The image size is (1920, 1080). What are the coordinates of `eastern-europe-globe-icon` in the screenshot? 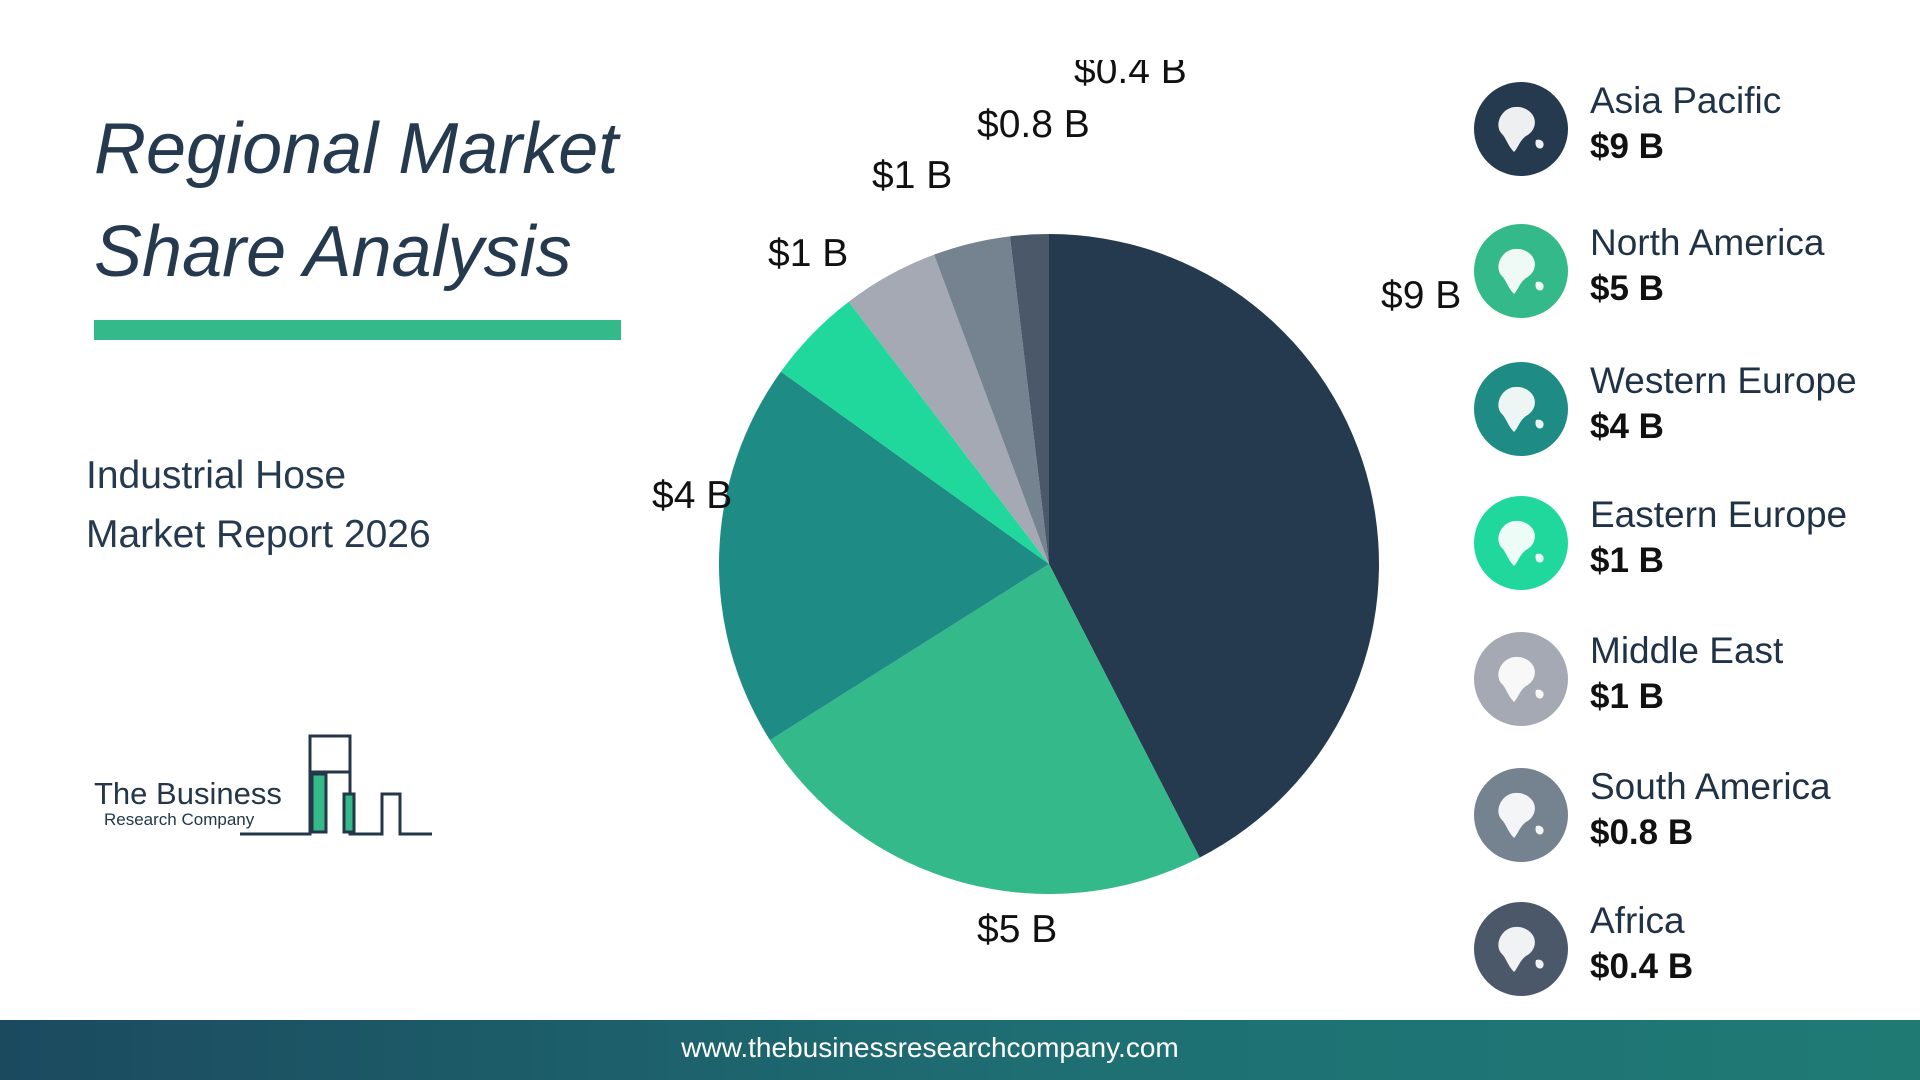 It's located at (1521, 543).